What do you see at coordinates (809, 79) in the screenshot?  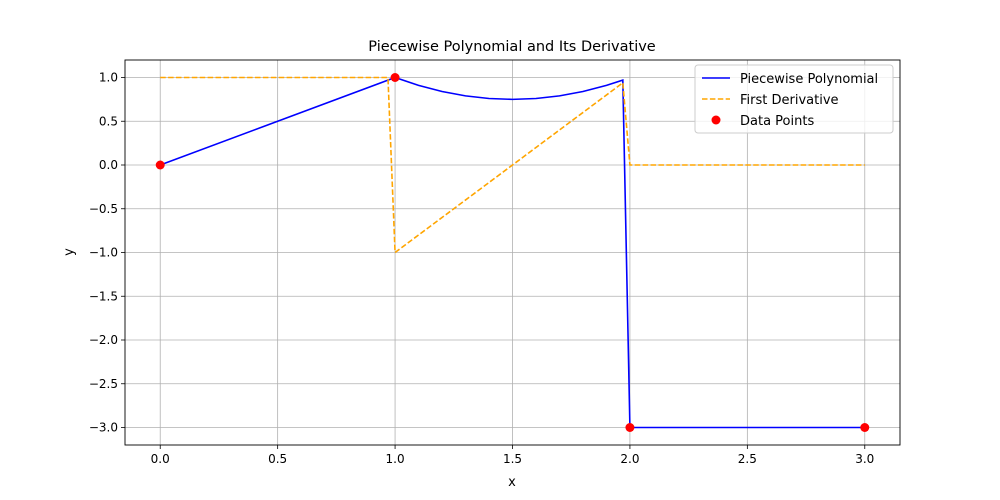 I see `legend-label-polynomial: Piecewise Polynomial` at bounding box center [809, 79].